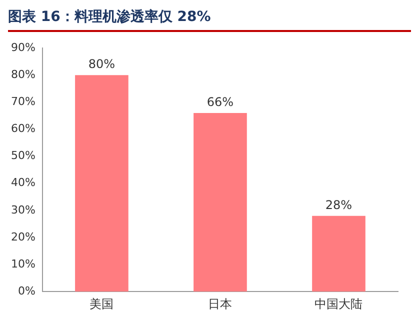 This screenshot has height=333, width=419. Describe the element at coordinates (23, 155) in the screenshot. I see `y-tick-label: 50%` at that location.